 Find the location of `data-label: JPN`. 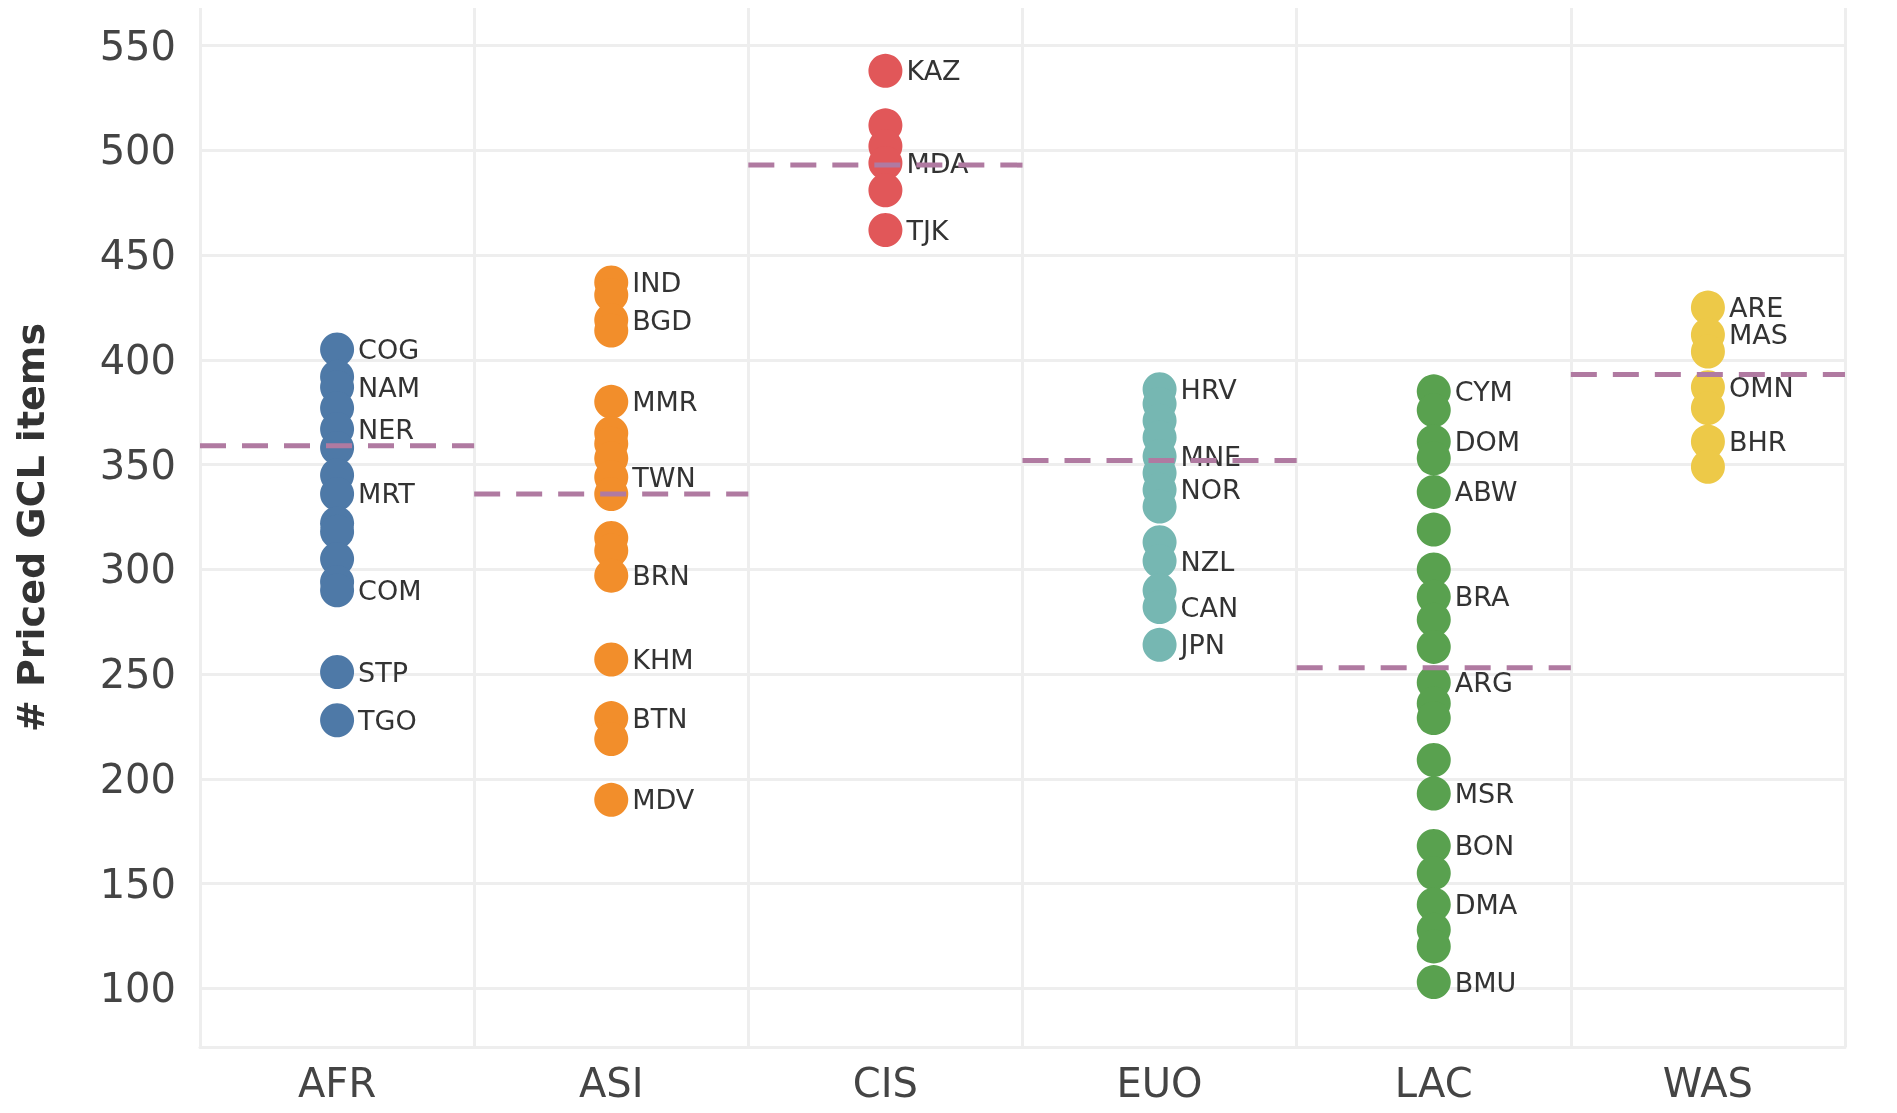

data-label: JPN is located at coordinates (1202, 645).